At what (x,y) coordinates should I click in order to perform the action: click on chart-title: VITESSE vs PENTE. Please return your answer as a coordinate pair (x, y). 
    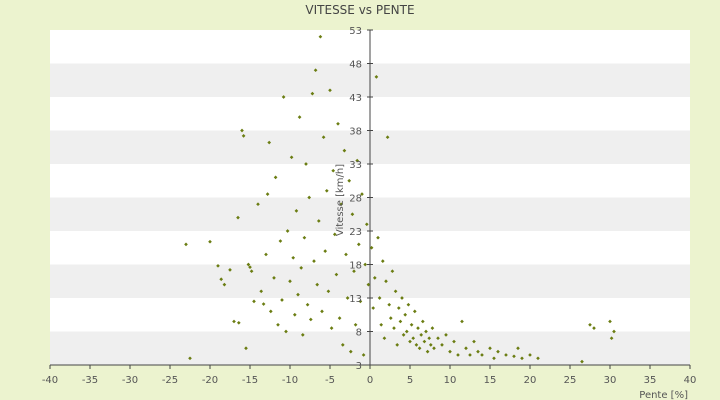
    Looking at the image, I should click on (359, 10).